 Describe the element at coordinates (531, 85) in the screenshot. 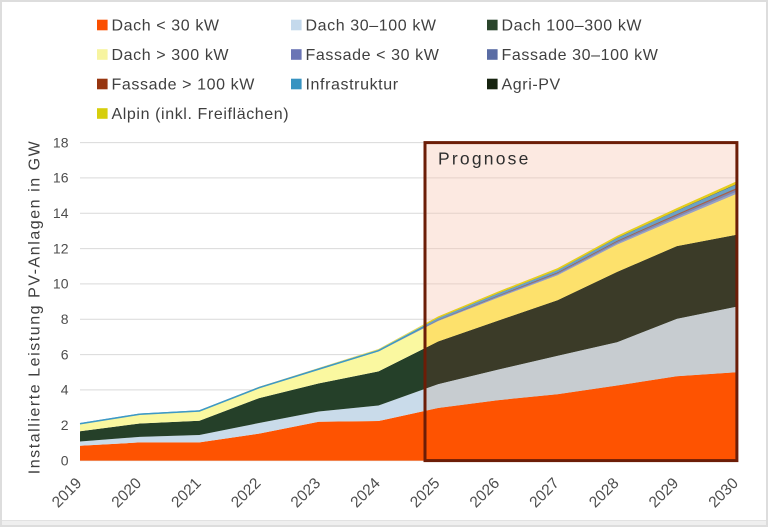

I see `svg-text: Agri-PV` at that location.